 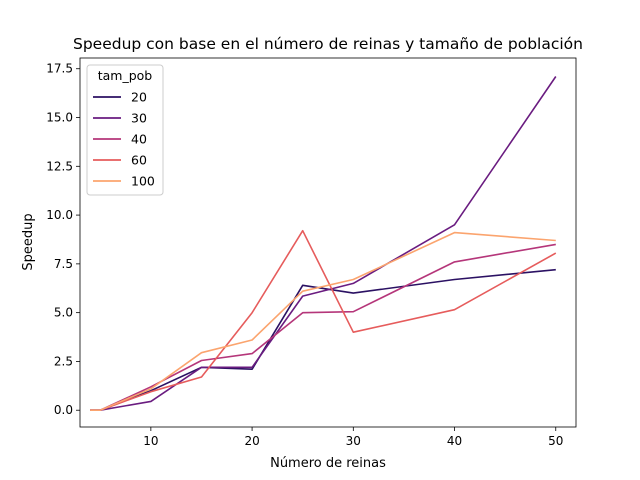 What do you see at coordinates (28, 241) in the screenshot?
I see `y-axis-label: Speedup` at bounding box center [28, 241].